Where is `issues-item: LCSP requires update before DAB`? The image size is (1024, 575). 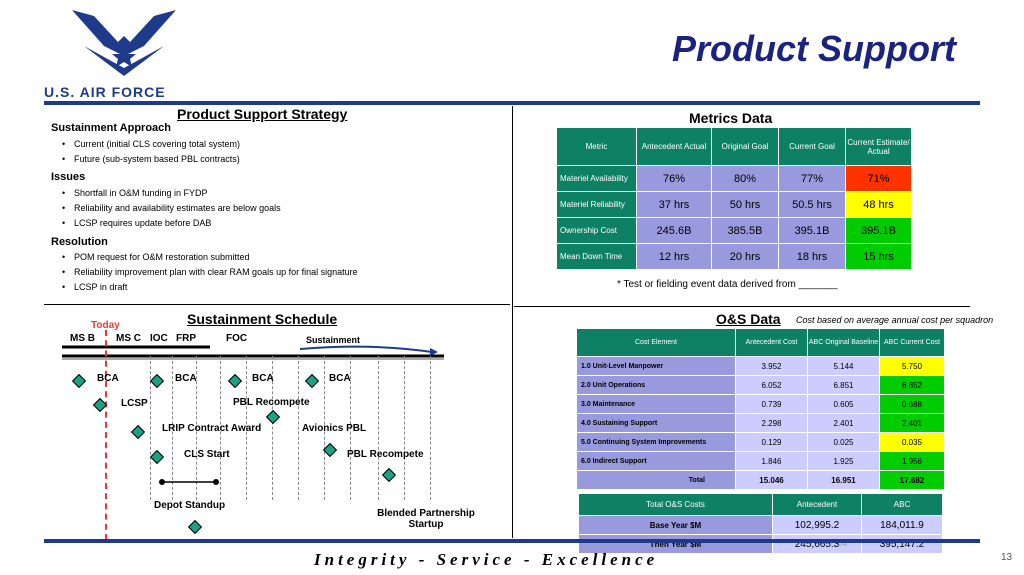
issues-item: LCSP requires update before DAB is located at coordinates (136, 223).